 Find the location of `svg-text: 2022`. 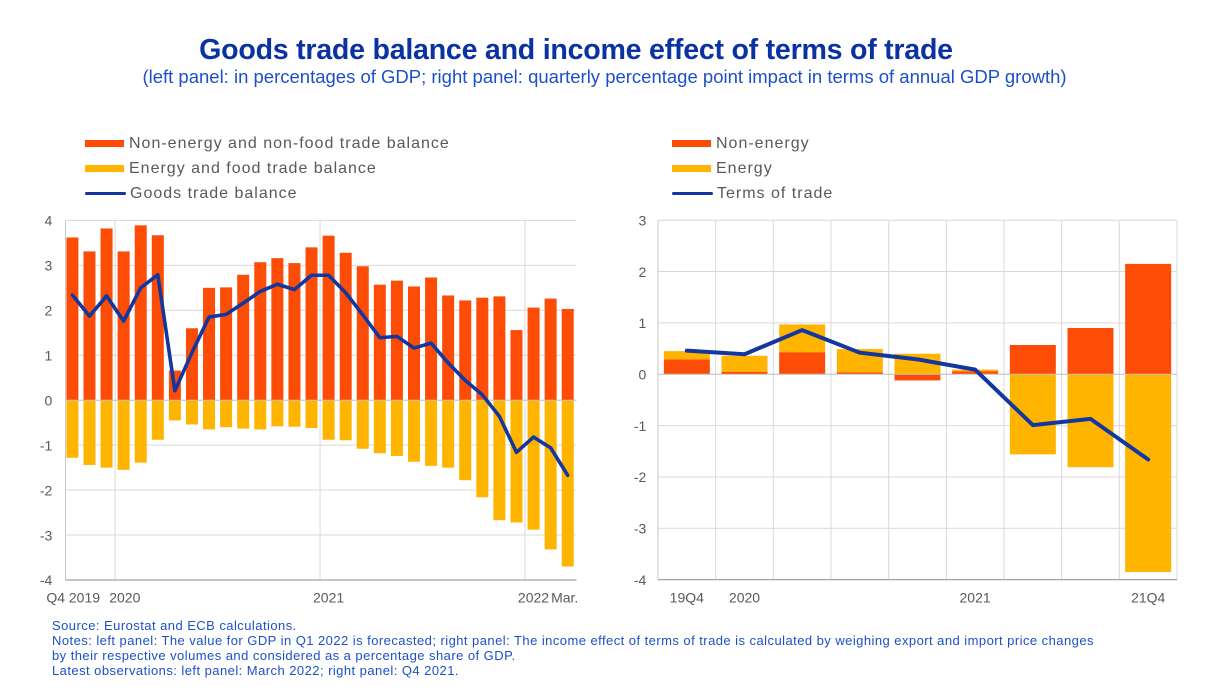

svg-text: 2022 is located at coordinates (533, 597).